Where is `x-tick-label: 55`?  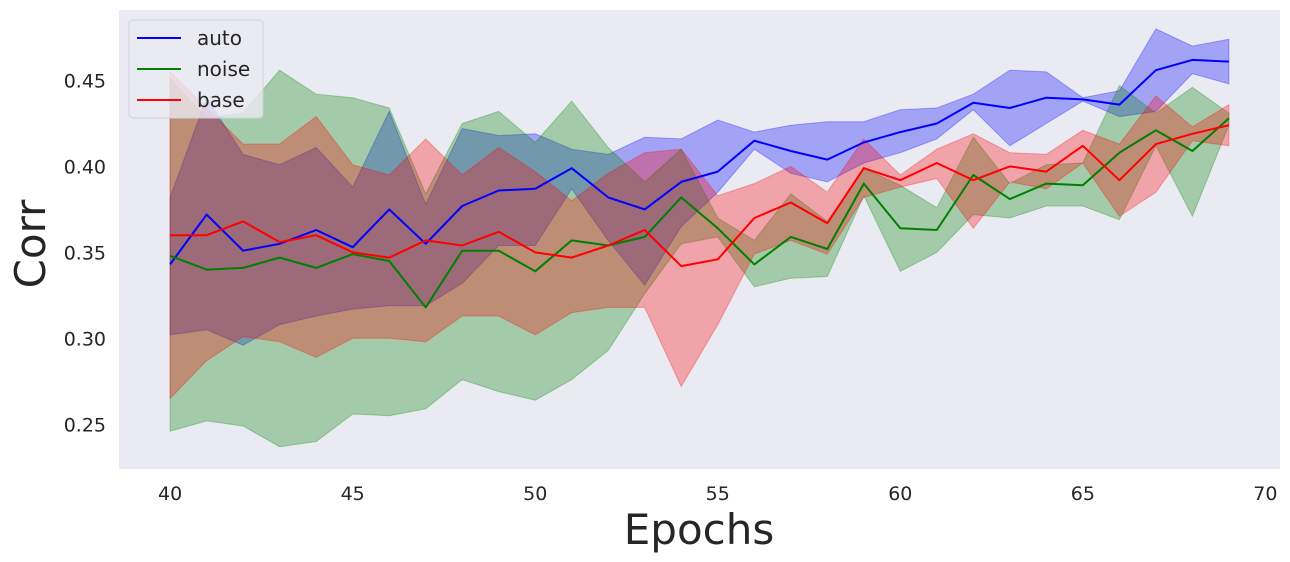
x-tick-label: 55 is located at coordinates (718, 494).